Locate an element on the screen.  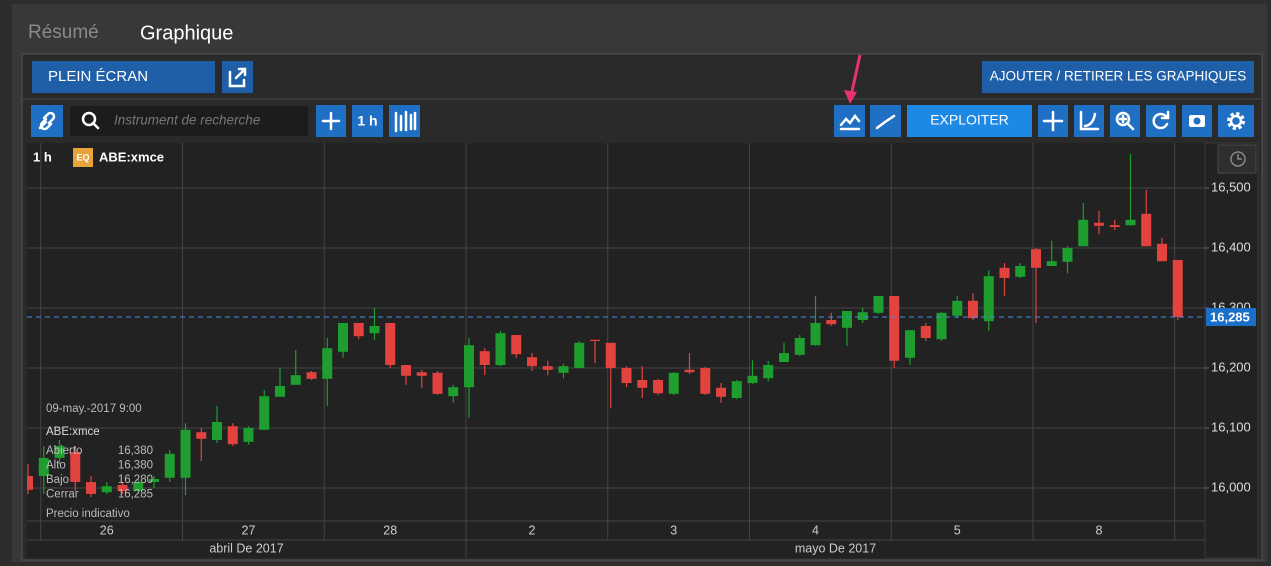
y-tick-label: 16,400 is located at coordinates (1231, 246).